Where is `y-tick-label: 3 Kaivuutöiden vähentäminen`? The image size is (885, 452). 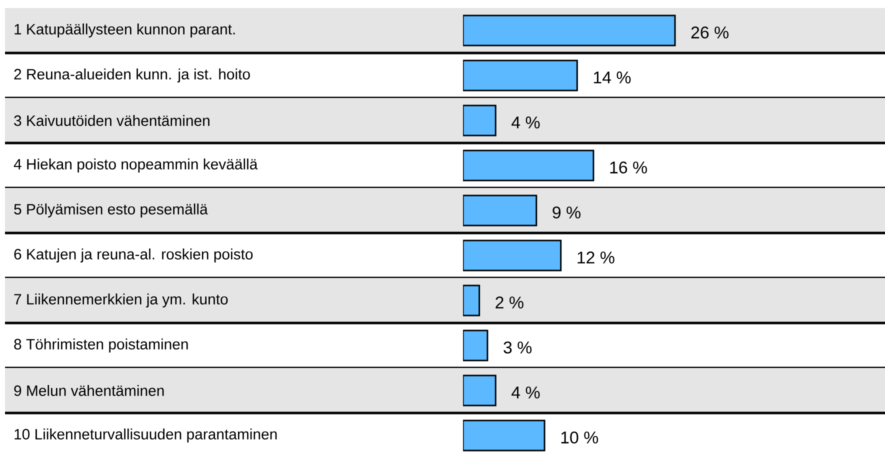
y-tick-label: 3 Kaivuutöiden vähentäminen is located at coordinates (112, 120).